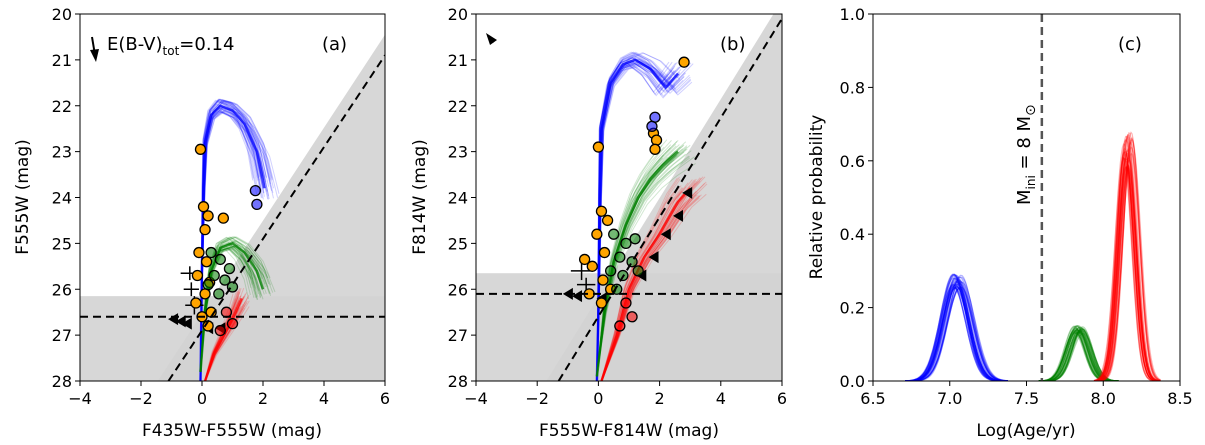 The width and height of the screenshot is (1205, 445). I want to click on y-tick-label: 0.0, so click(852, 381).